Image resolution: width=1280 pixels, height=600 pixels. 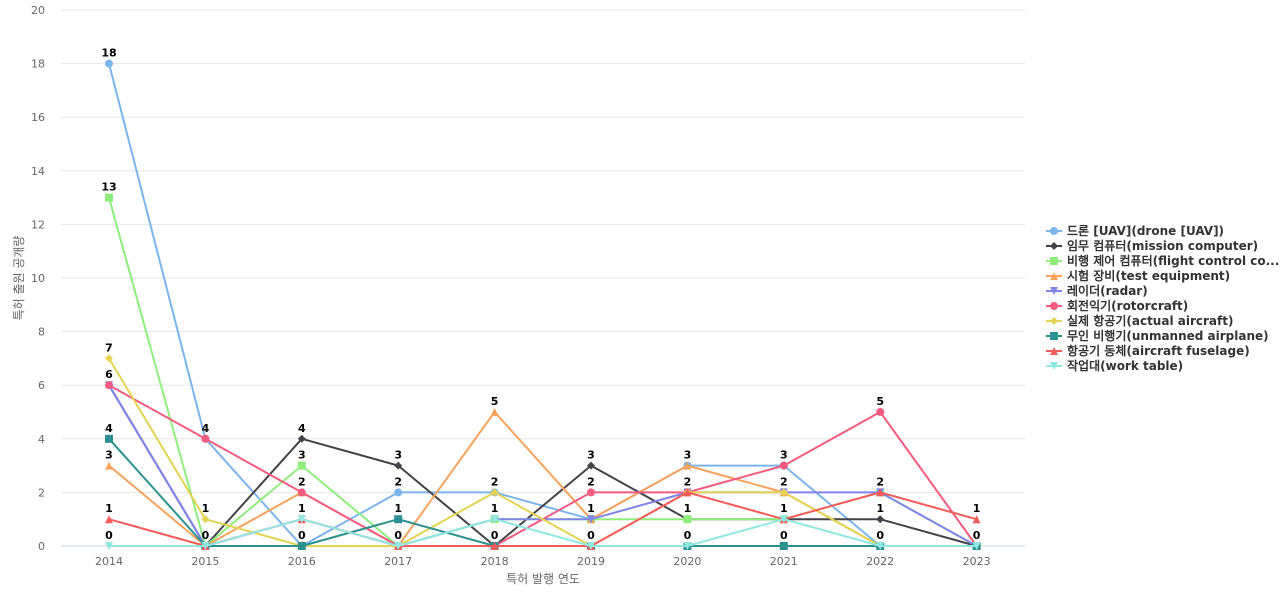 What do you see at coordinates (1127, 305) in the screenshot?
I see `legend-label: 회전익기(rotorcraft)` at bounding box center [1127, 305].